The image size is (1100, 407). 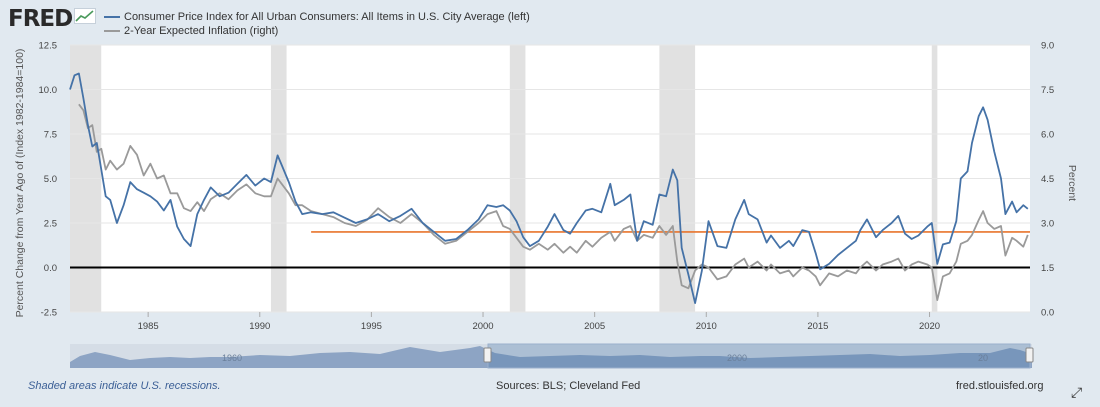 I want to click on right-tick-label: 1.5, so click(x=1047, y=268).